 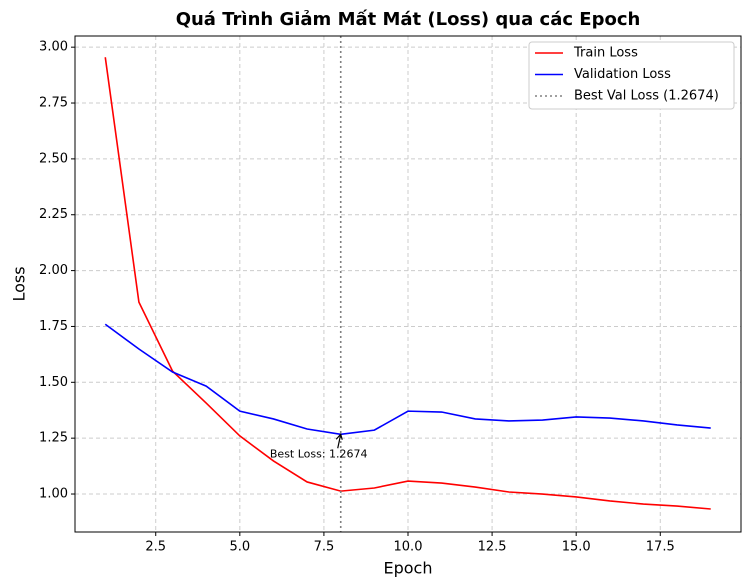 I want to click on y-tick-label: 2.00, so click(x=53, y=270).